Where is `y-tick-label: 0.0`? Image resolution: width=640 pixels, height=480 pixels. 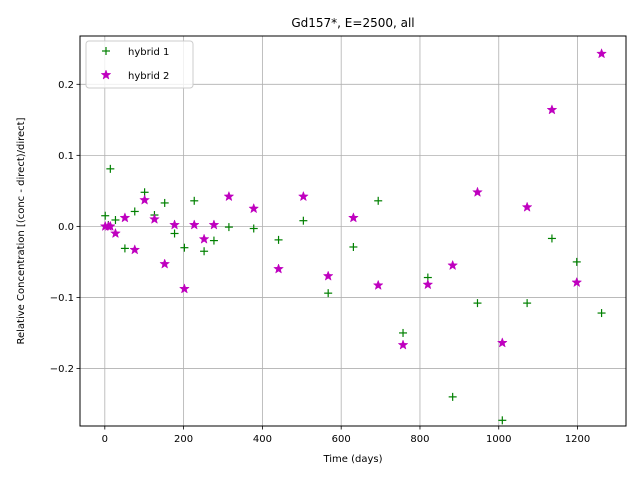
y-tick-label: 0.0 is located at coordinates (66, 227).